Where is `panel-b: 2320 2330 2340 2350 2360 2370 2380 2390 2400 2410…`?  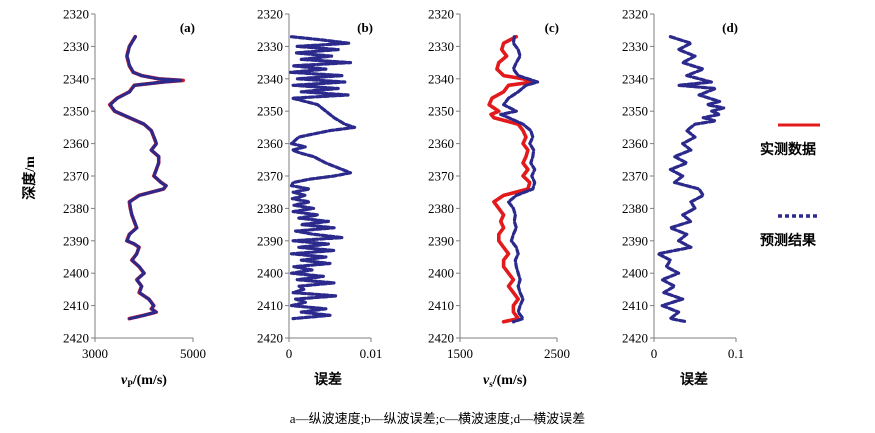 panel-b: 2320 2330 2340 2350 2360 2370 2380 2390 2400 2410… is located at coordinates (319, 198).